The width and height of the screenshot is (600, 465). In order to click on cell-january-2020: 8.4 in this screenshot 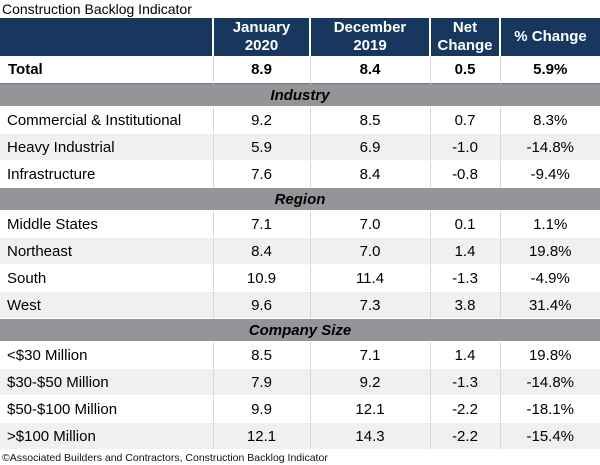, I will do `click(261, 251)`.